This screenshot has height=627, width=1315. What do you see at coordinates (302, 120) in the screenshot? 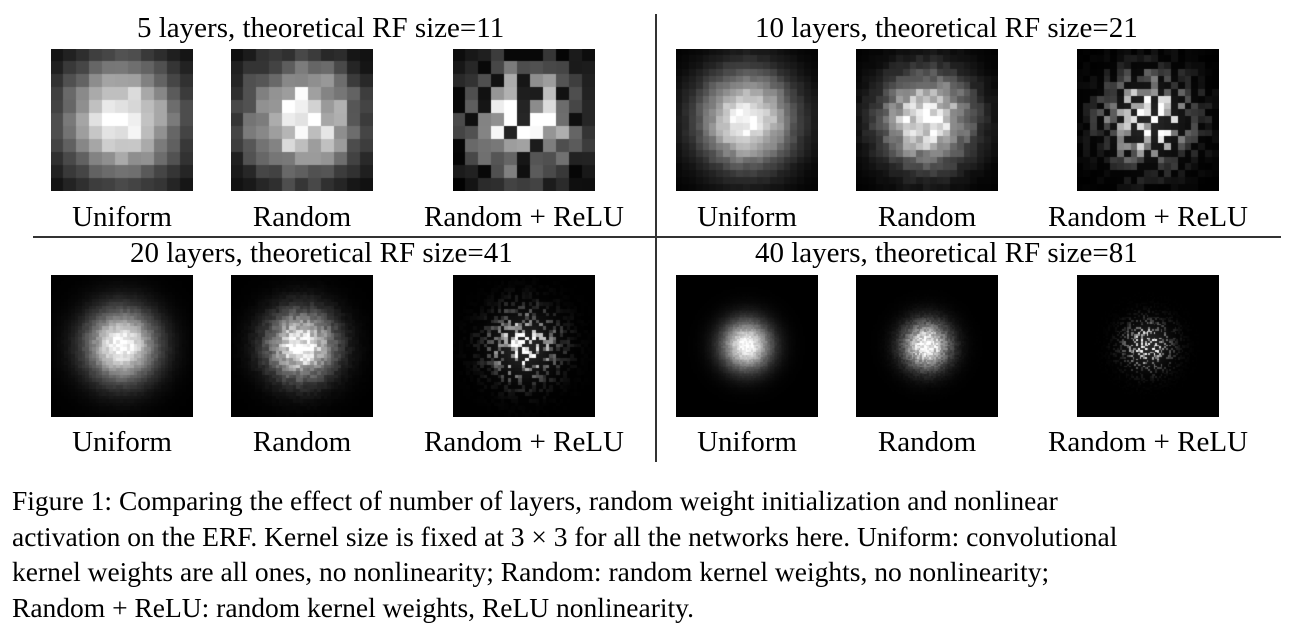
I see `erf-5-layers-random` at bounding box center [302, 120].